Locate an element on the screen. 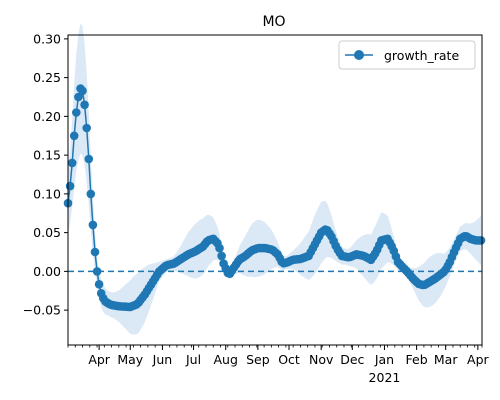  x-tick-label: Nov is located at coordinates (321, 359).